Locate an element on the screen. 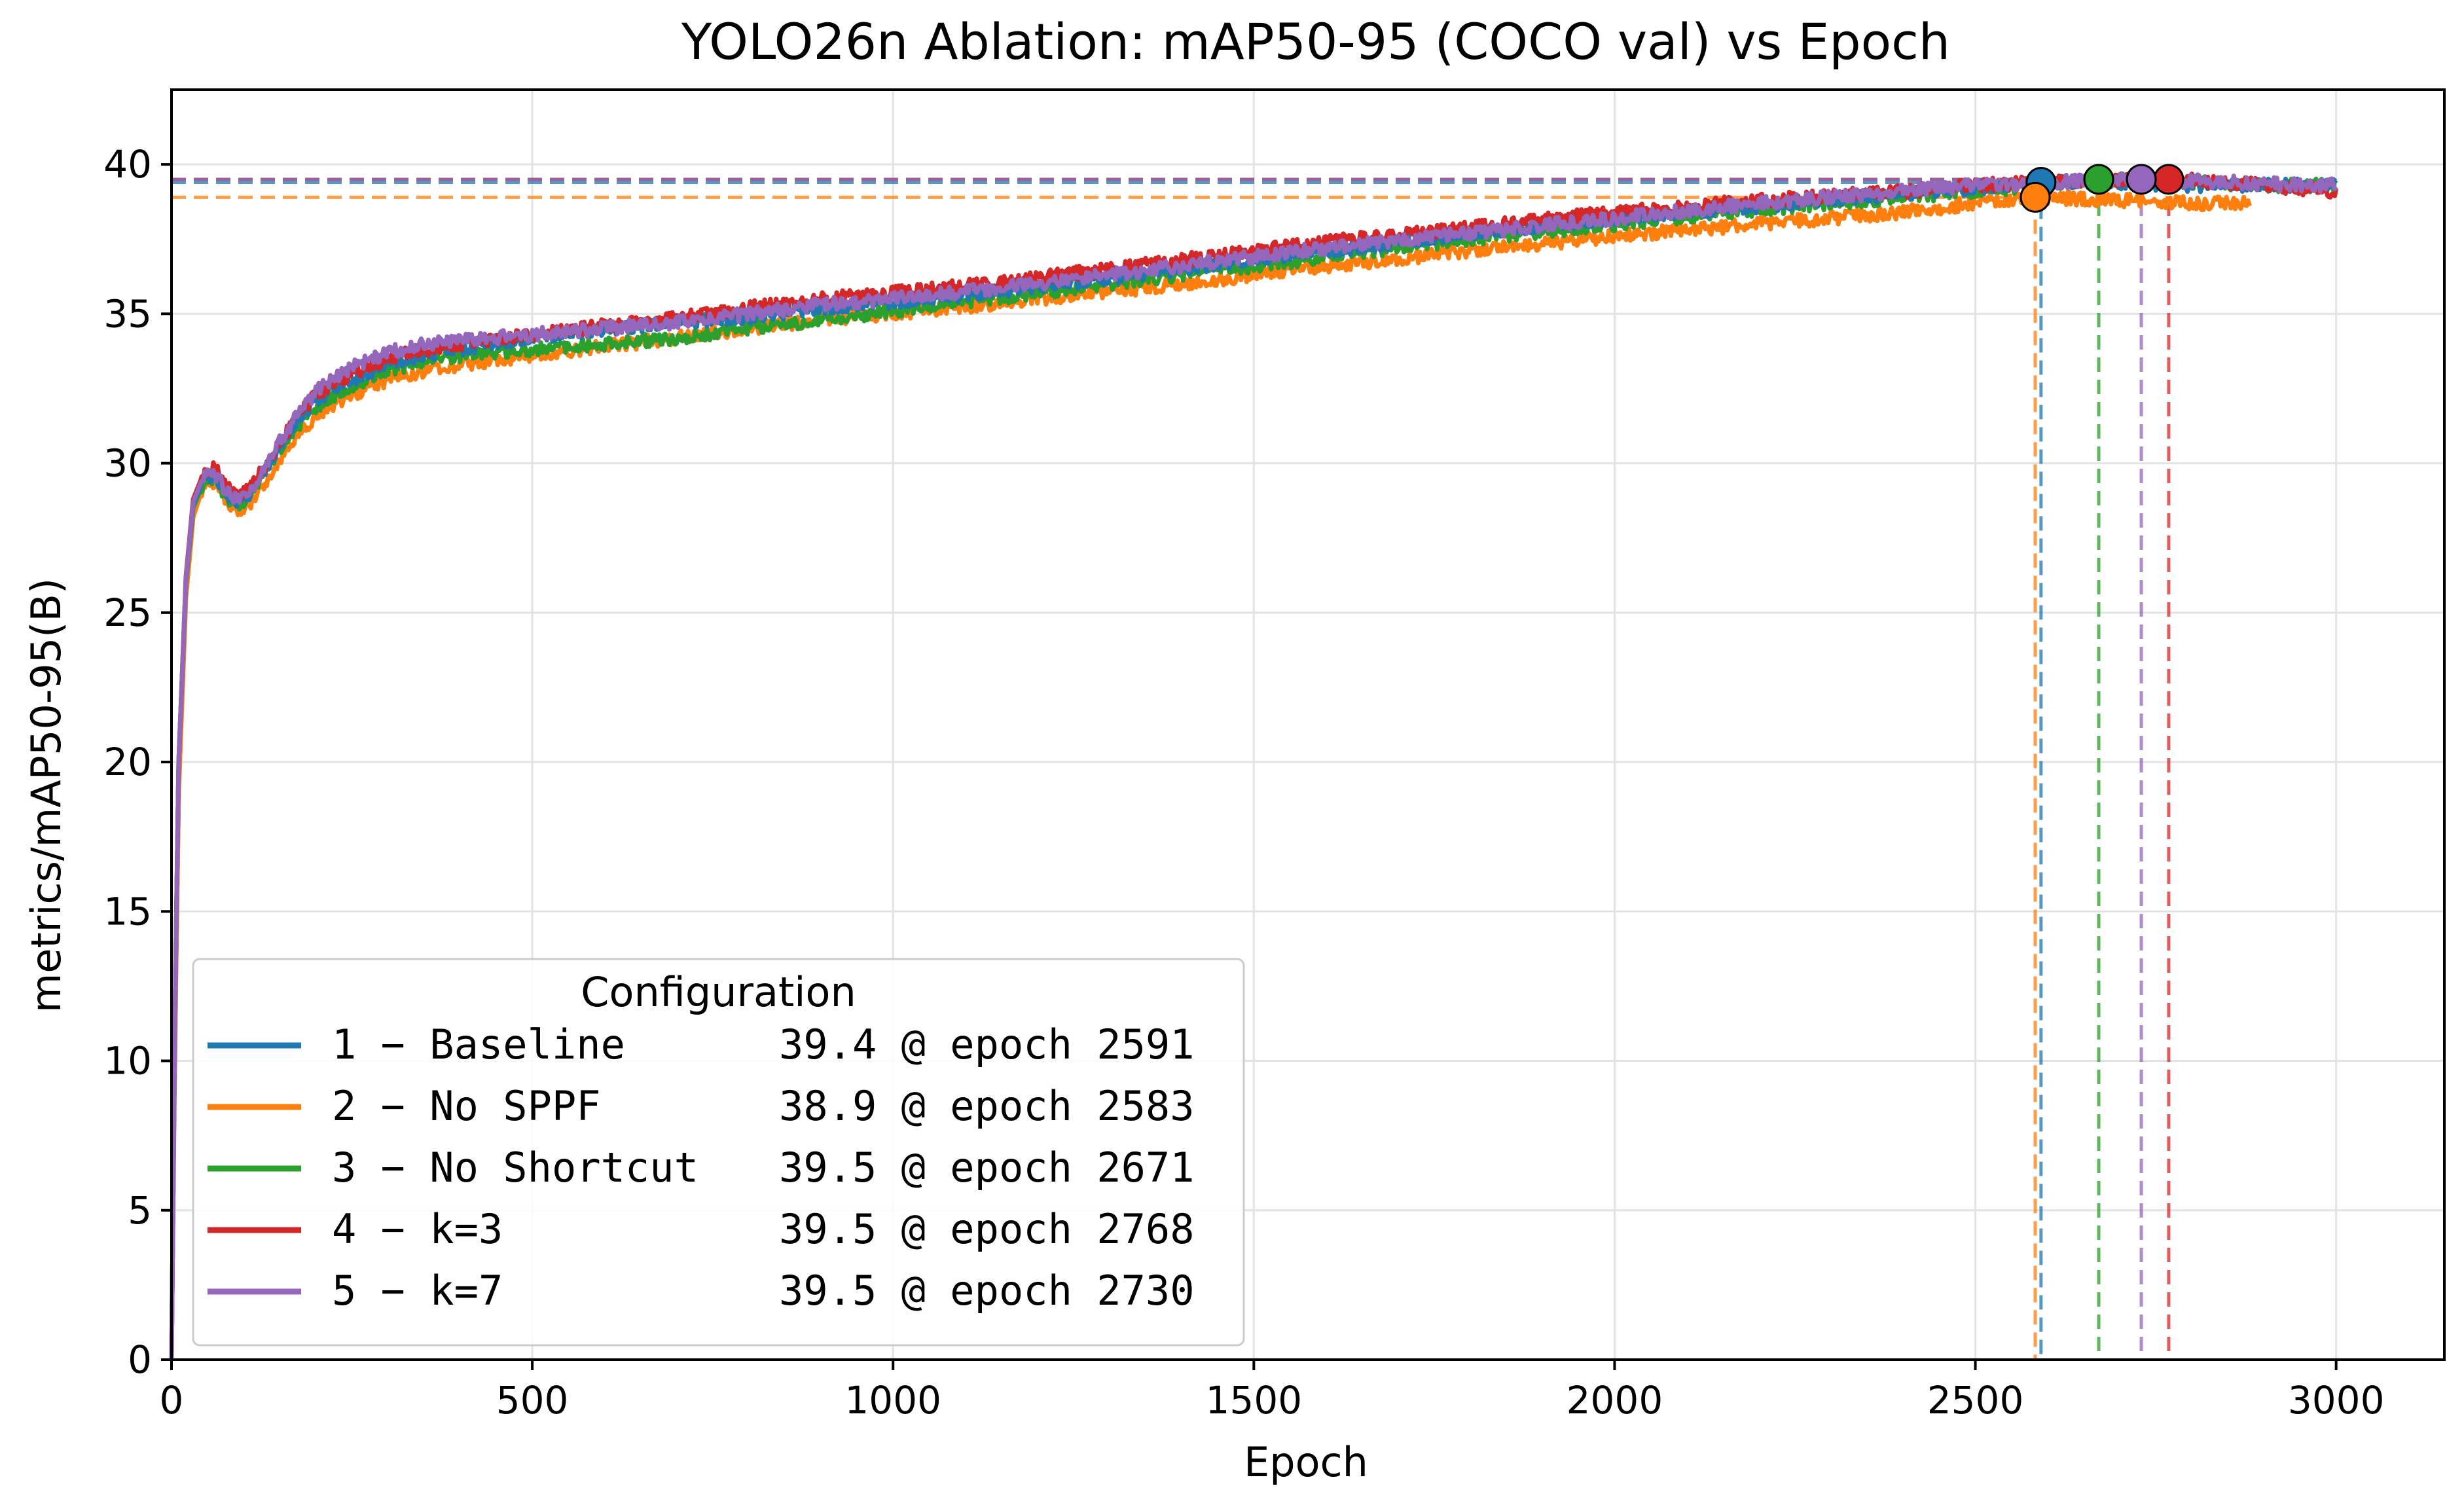  y-tick-label: 30 is located at coordinates (127, 463).